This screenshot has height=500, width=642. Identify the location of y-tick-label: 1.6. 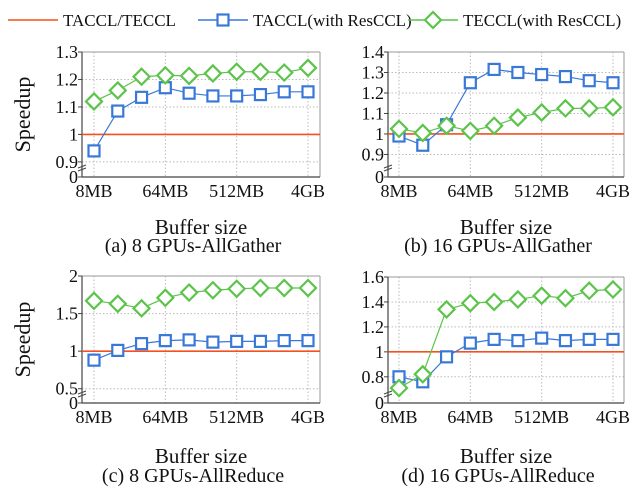
(373, 277).